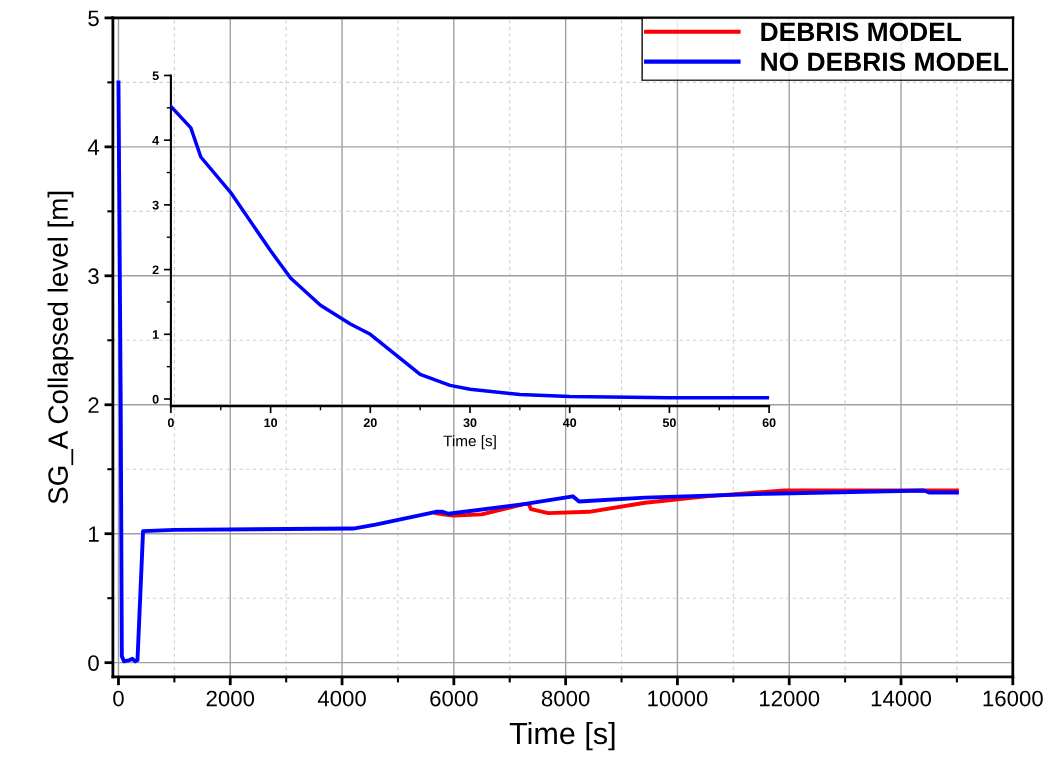 Image resolution: width=1055 pixels, height=778 pixels. What do you see at coordinates (901, 698) in the screenshot?
I see `x-tick-label: 14000` at bounding box center [901, 698].